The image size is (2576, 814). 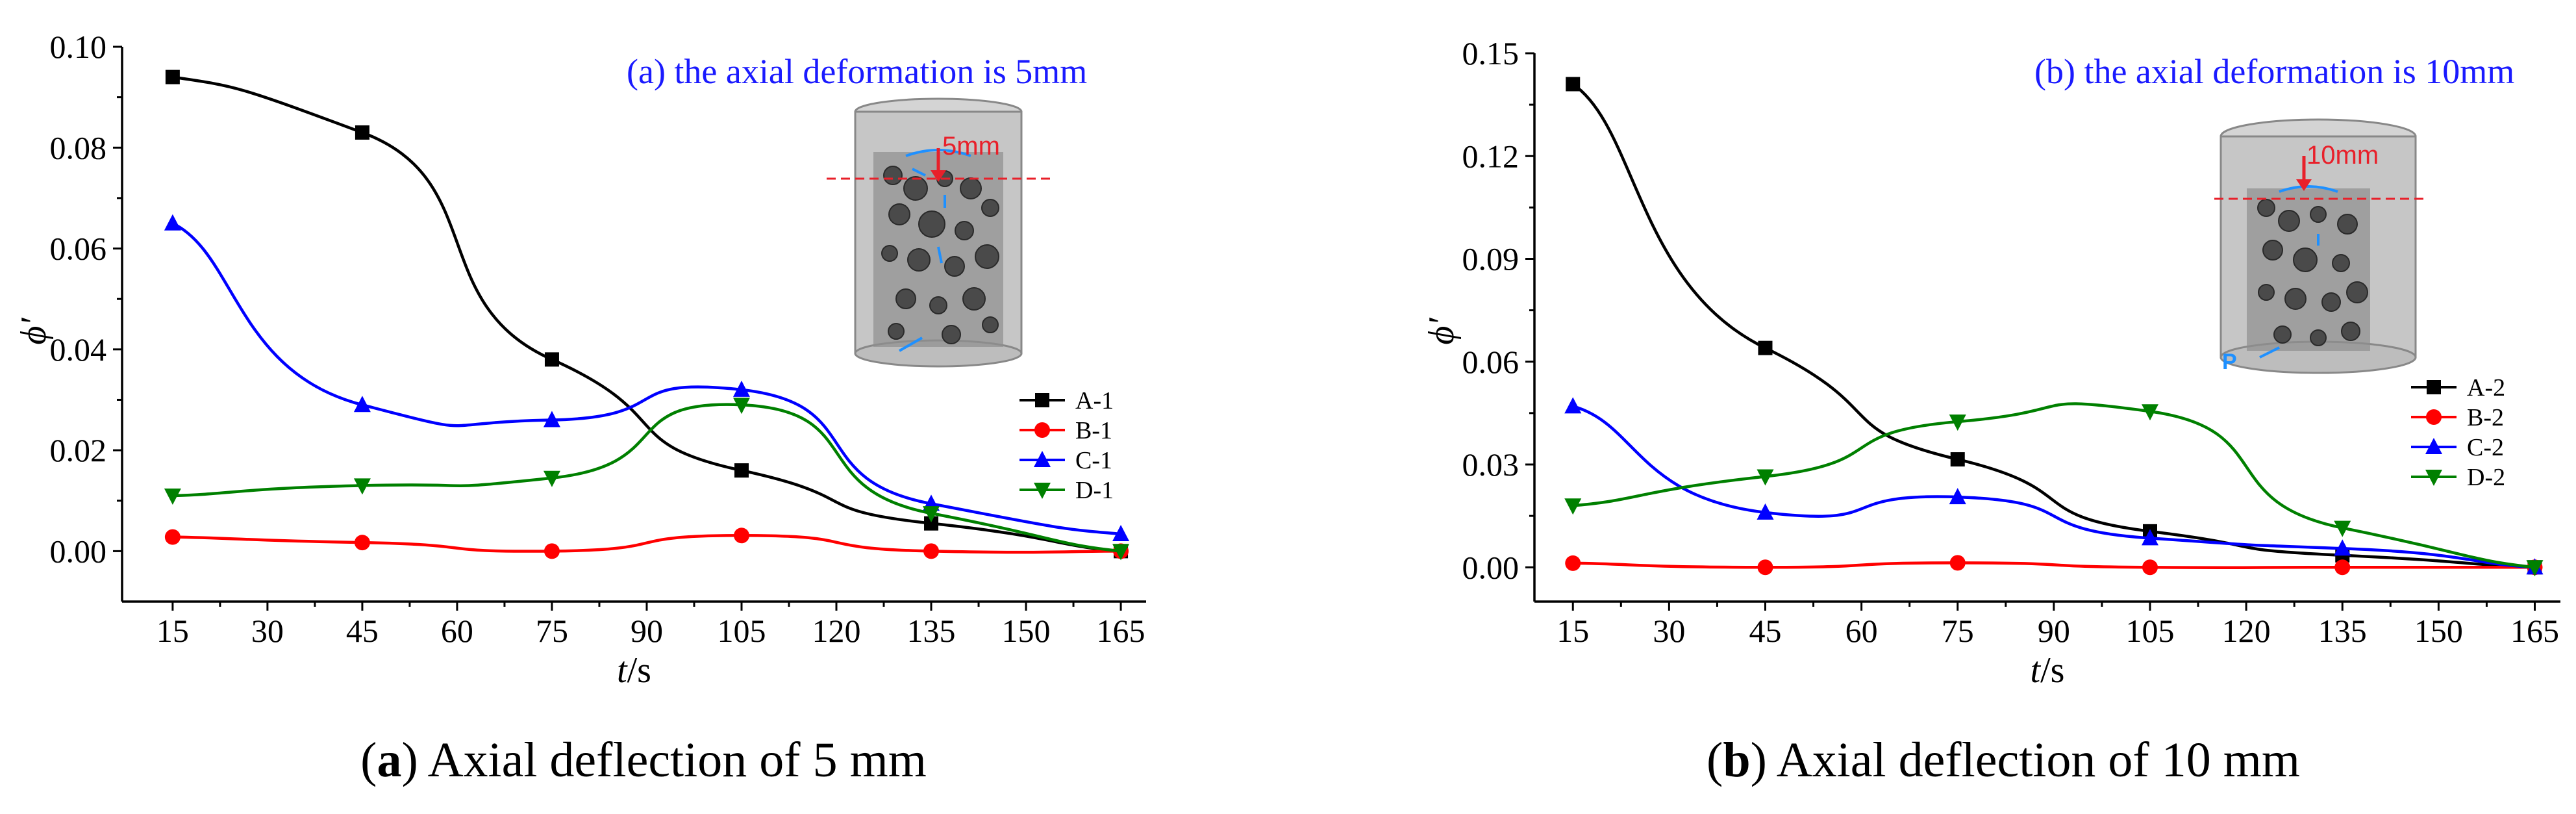 I want to click on caption-a: (a) Axial deflection of 5 mm, so click(x=643, y=760).